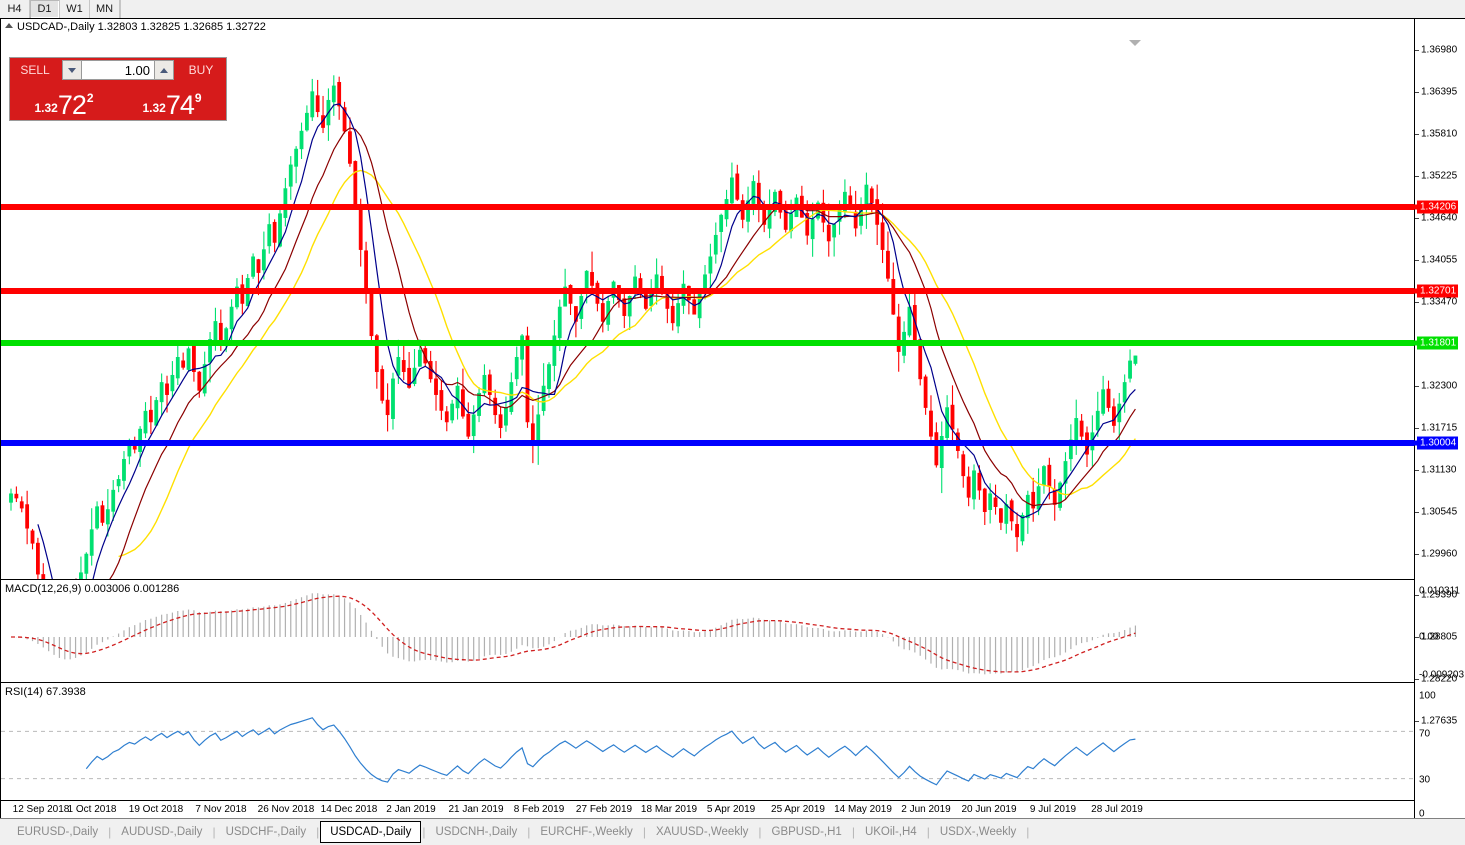 The height and width of the screenshot is (845, 1465). Describe the element at coordinates (890, 832) in the screenshot. I see `symbol-tab-ukoil--h4: UKOil-,H4` at that location.